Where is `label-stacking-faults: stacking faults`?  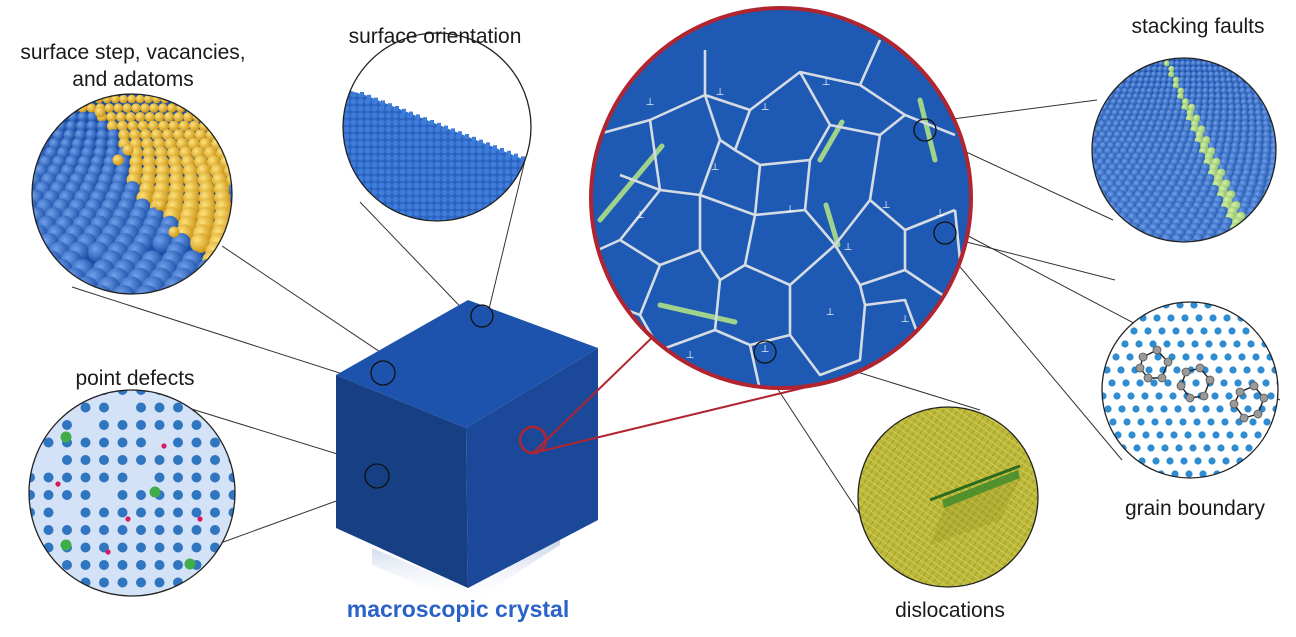 label-stacking-faults: stacking faults is located at coordinates (1198, 27).